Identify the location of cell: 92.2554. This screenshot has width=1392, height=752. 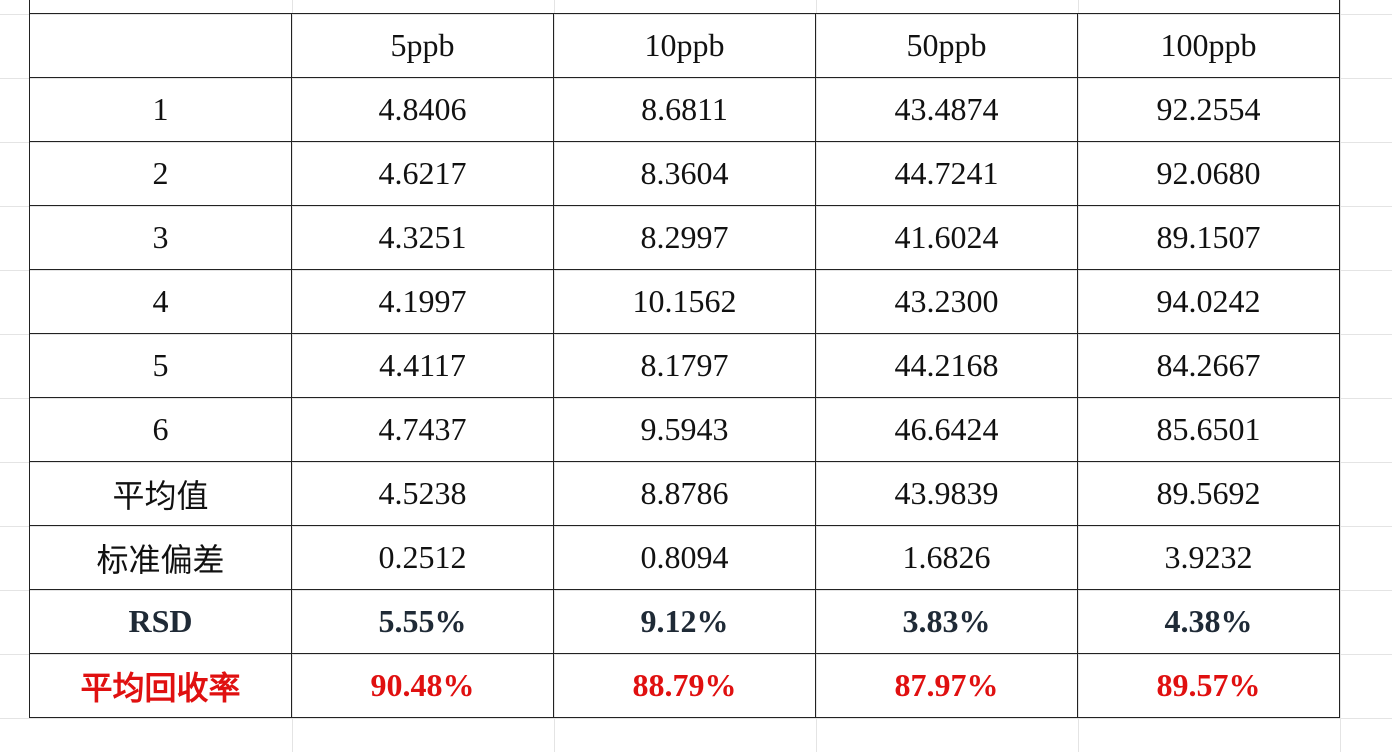
(1208, 109).